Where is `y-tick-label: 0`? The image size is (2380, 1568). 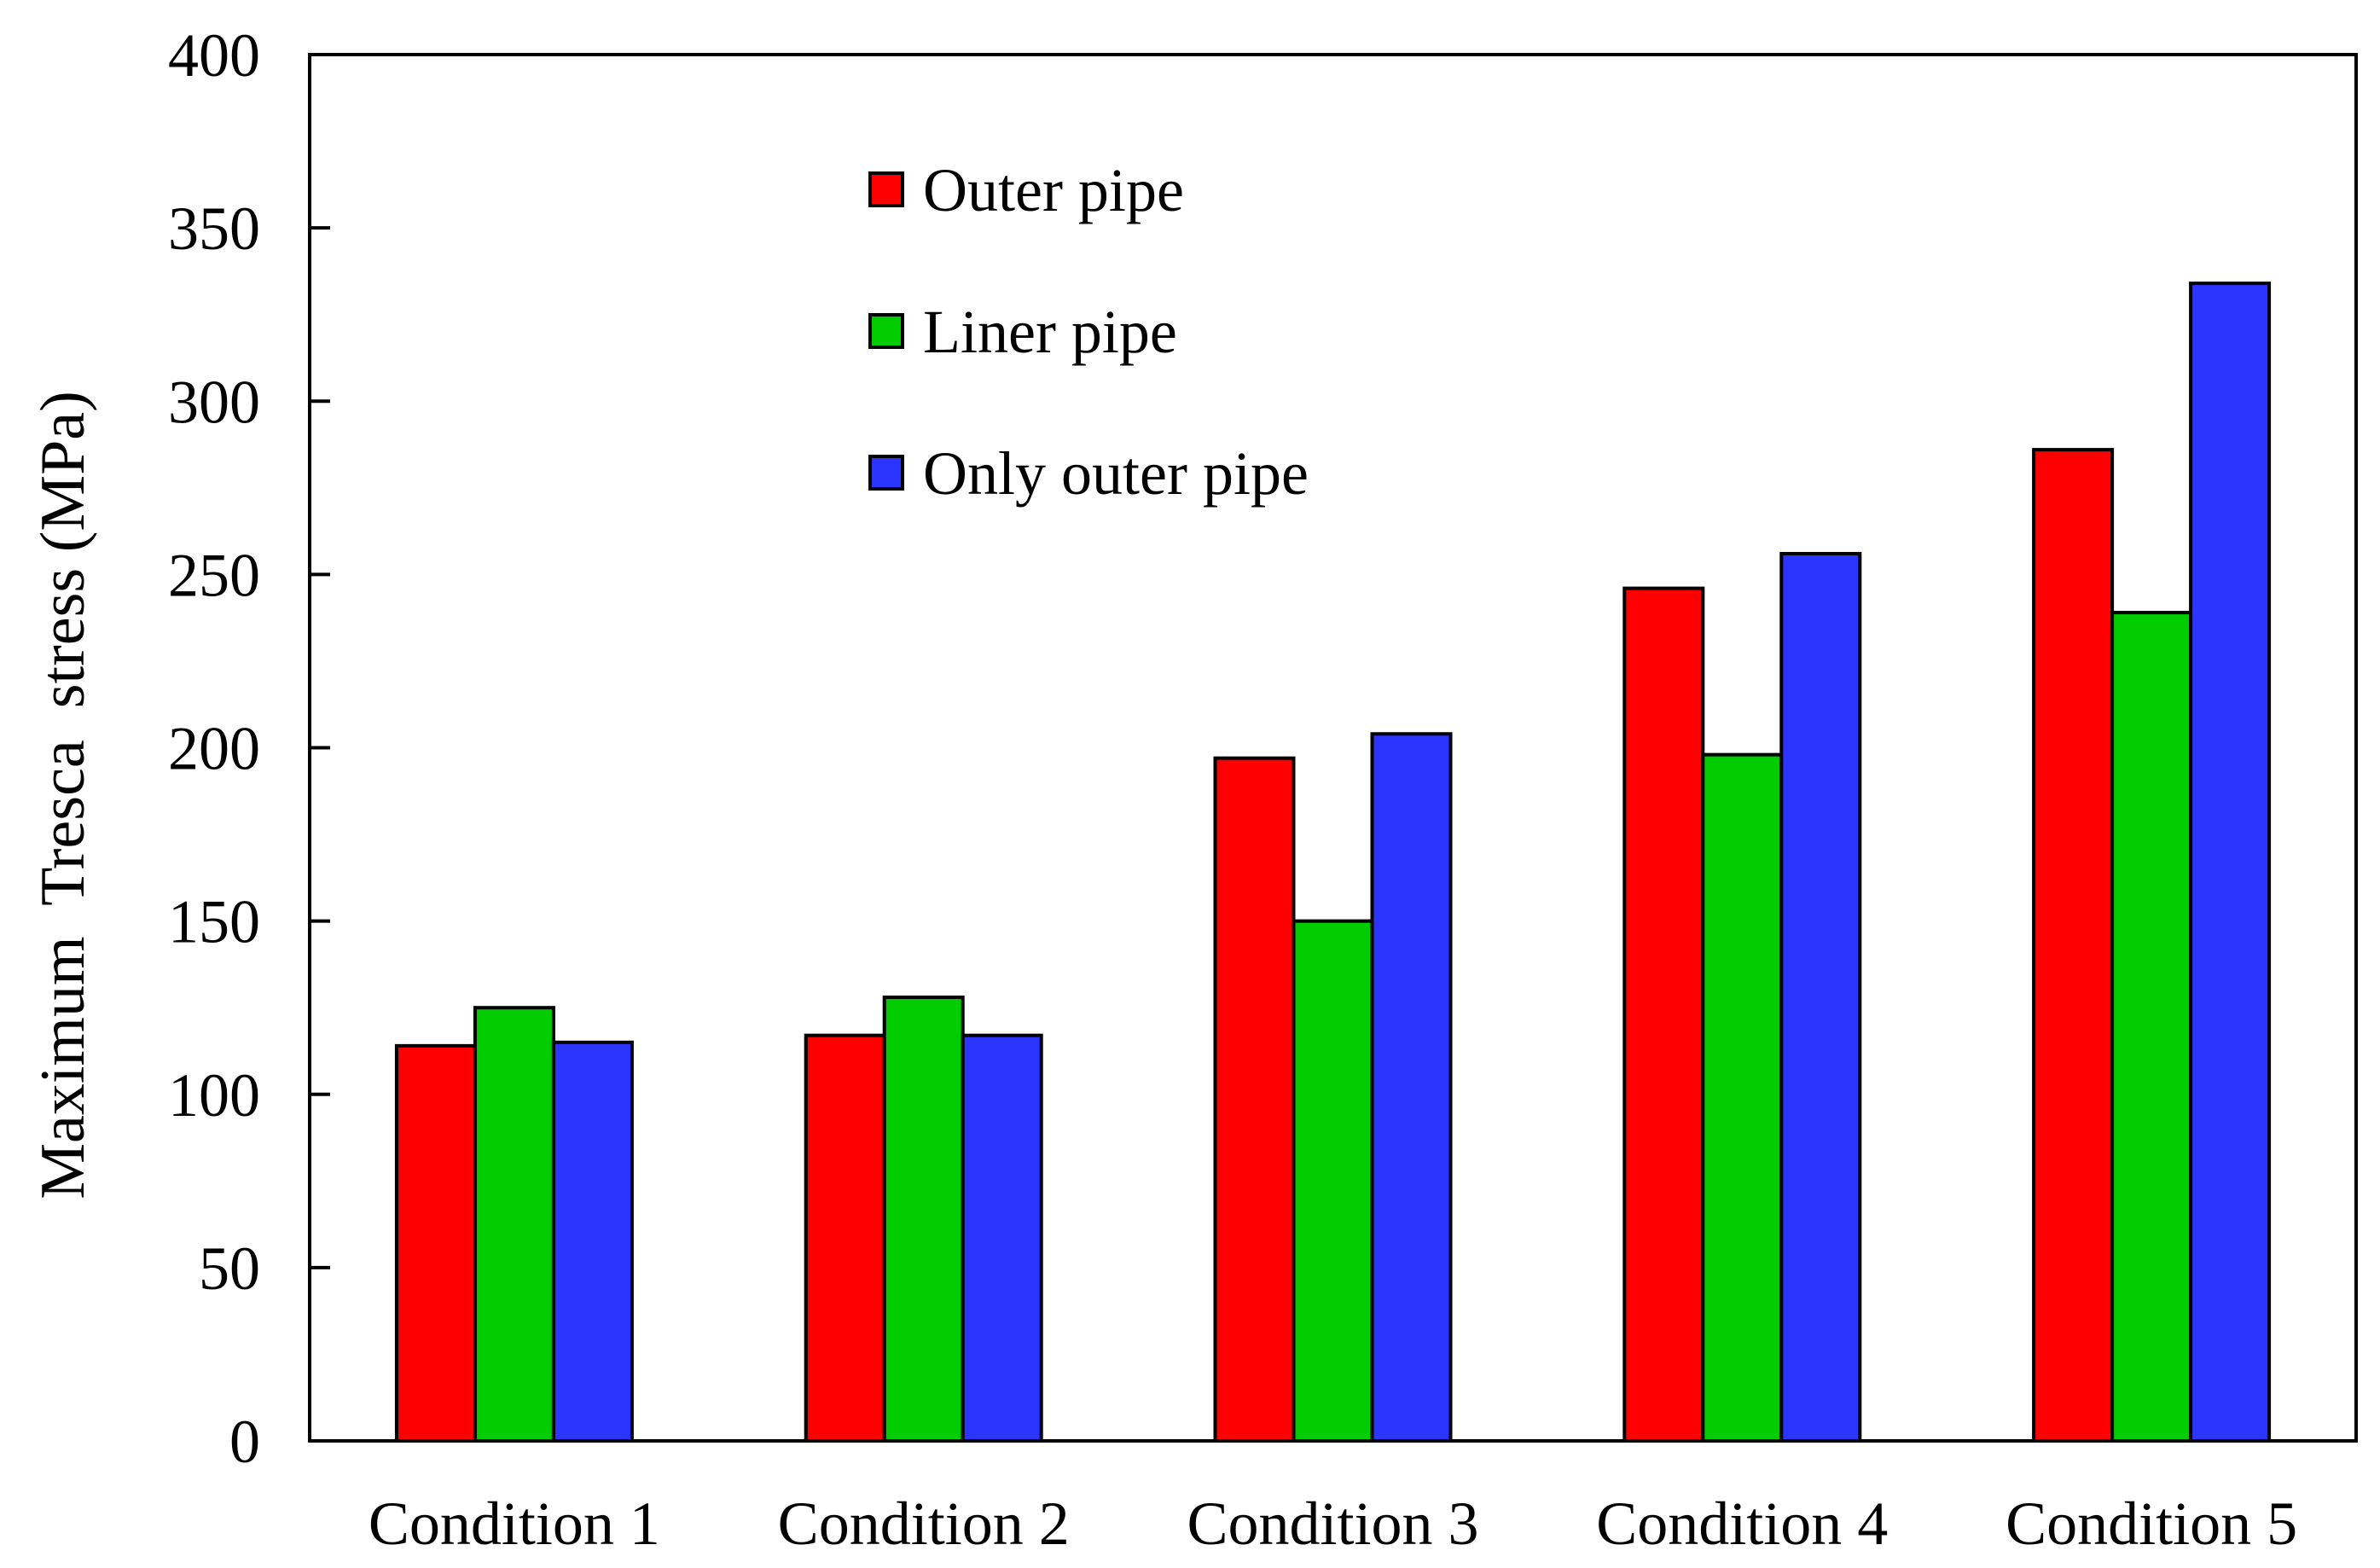 y-tick-label: 0 is located at coordinates (244, 1442).